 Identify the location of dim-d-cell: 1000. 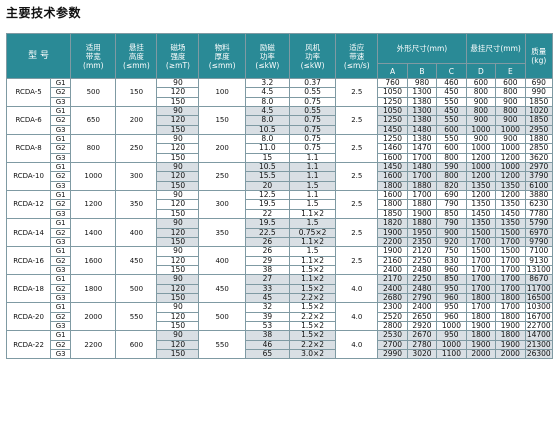
(481, 148).